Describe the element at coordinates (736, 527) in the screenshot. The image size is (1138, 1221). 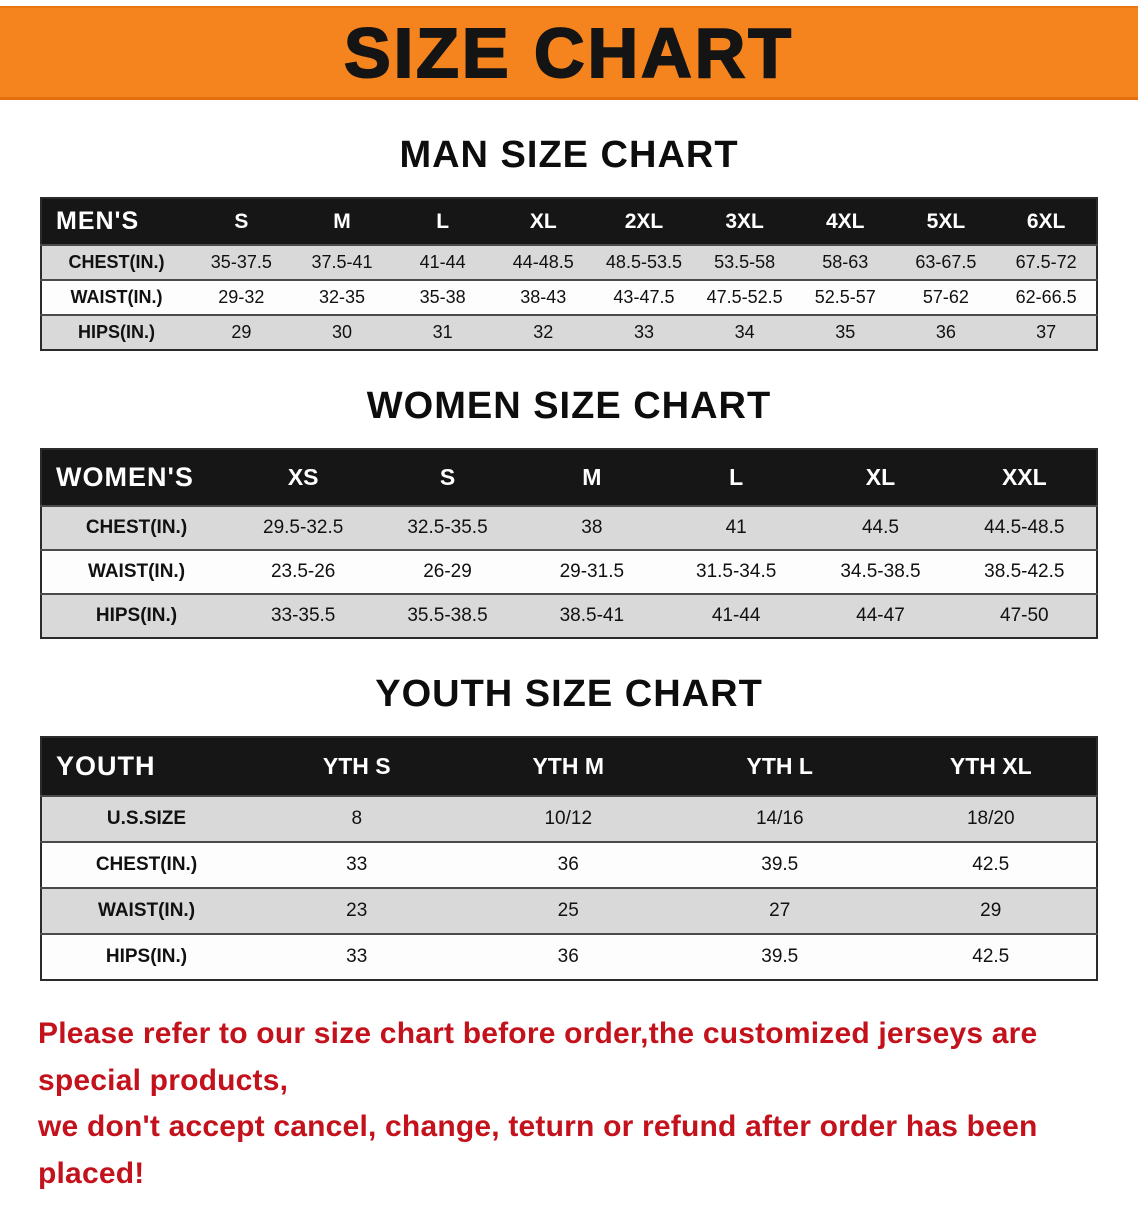
I see `size-value-cell: 41` at that location.